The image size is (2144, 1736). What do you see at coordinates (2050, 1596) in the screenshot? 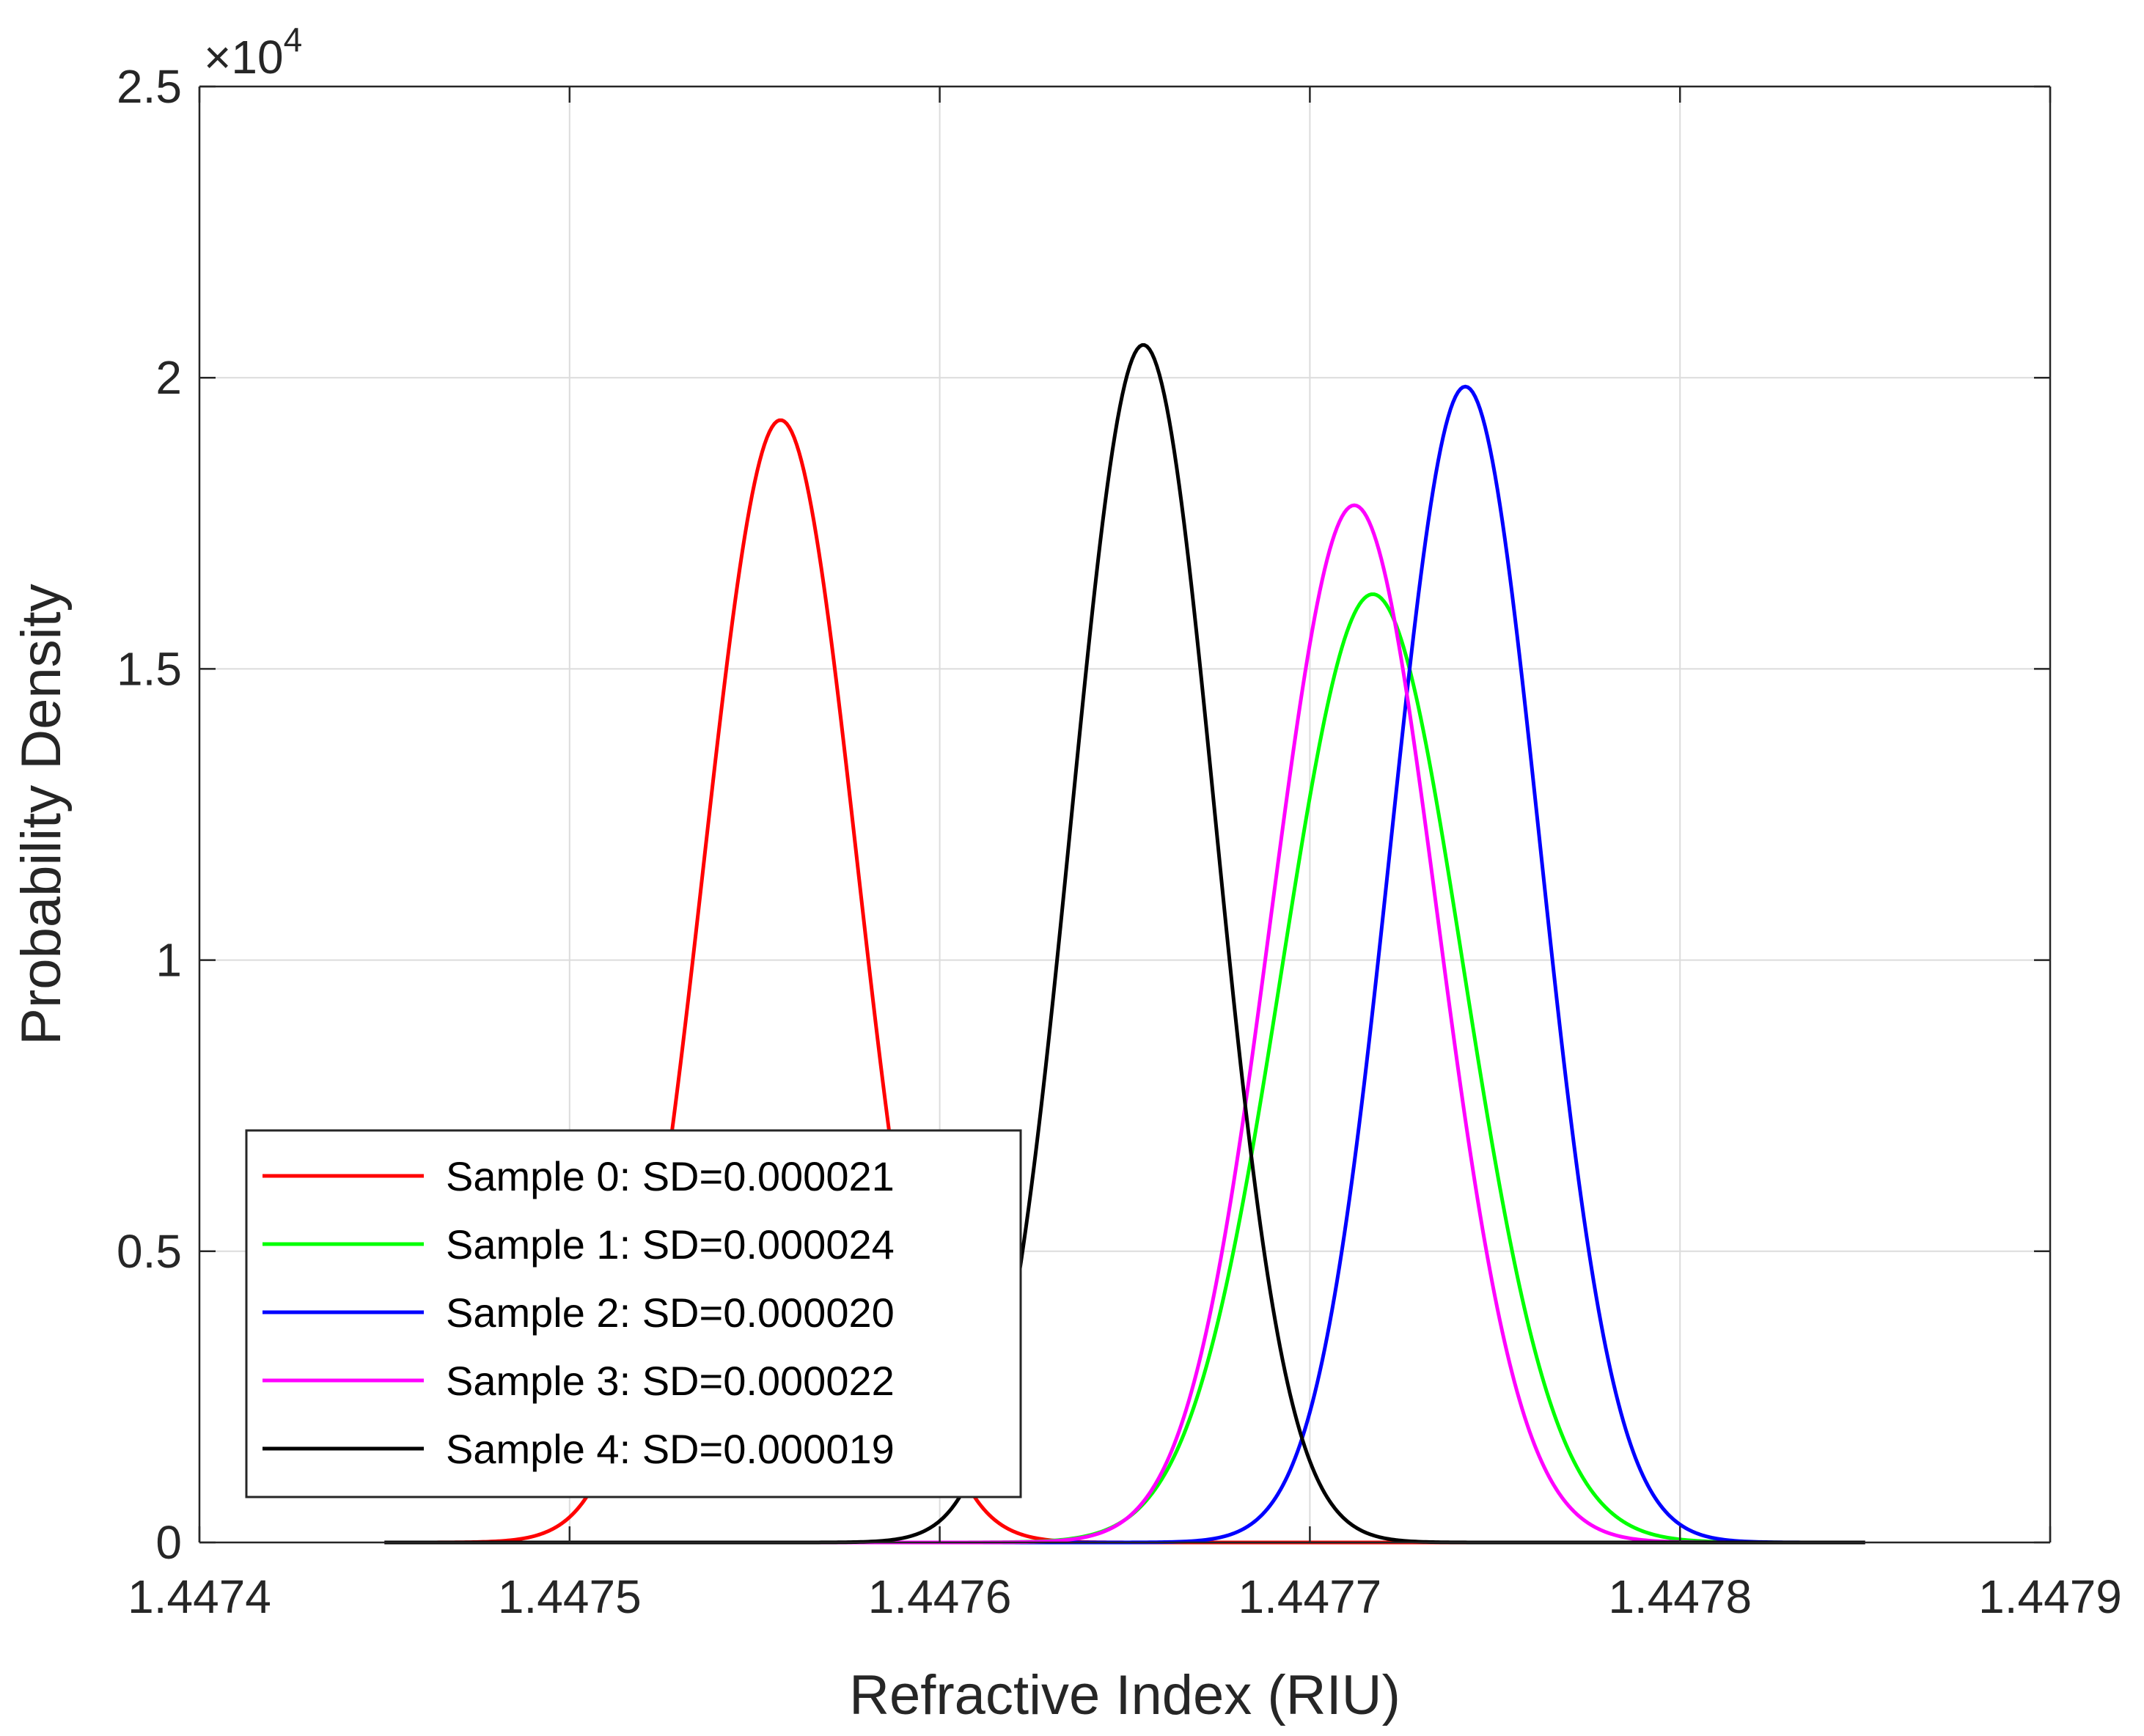
I see `x-tick-label: 1.4479` at bounding box center [2050, 1596].